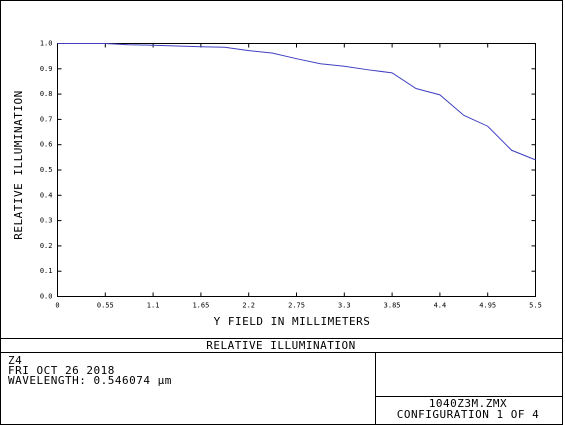 This screenshot has height=425, width=565. What do you see at coordinates (200, 306) in the screenshot?
I see `x-tick-label: 1.65` at bounding box center [200, 306].